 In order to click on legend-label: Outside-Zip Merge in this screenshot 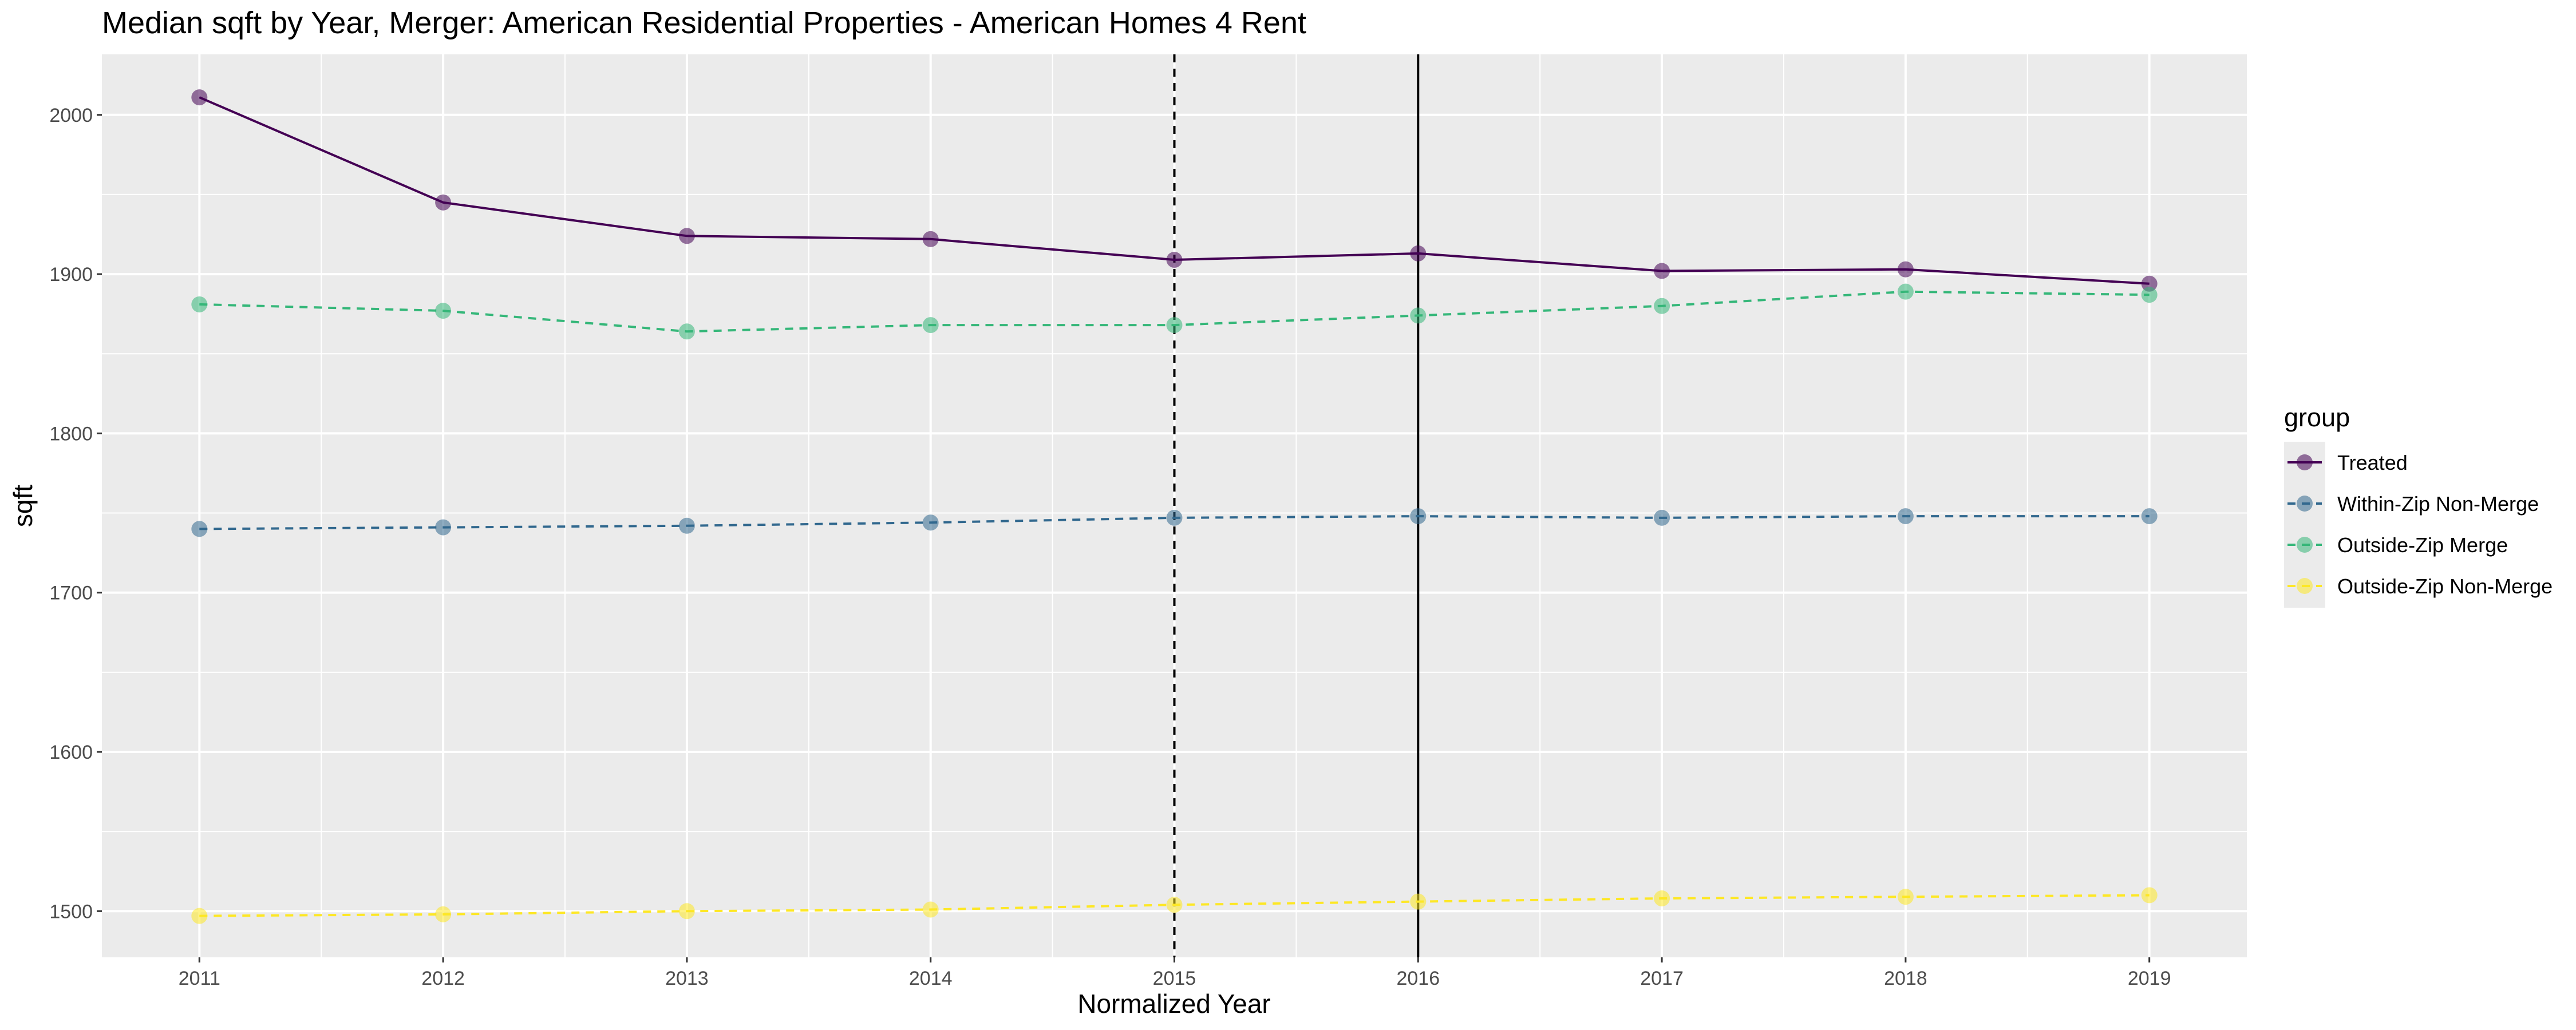, I will do `click(2422, 545)`.